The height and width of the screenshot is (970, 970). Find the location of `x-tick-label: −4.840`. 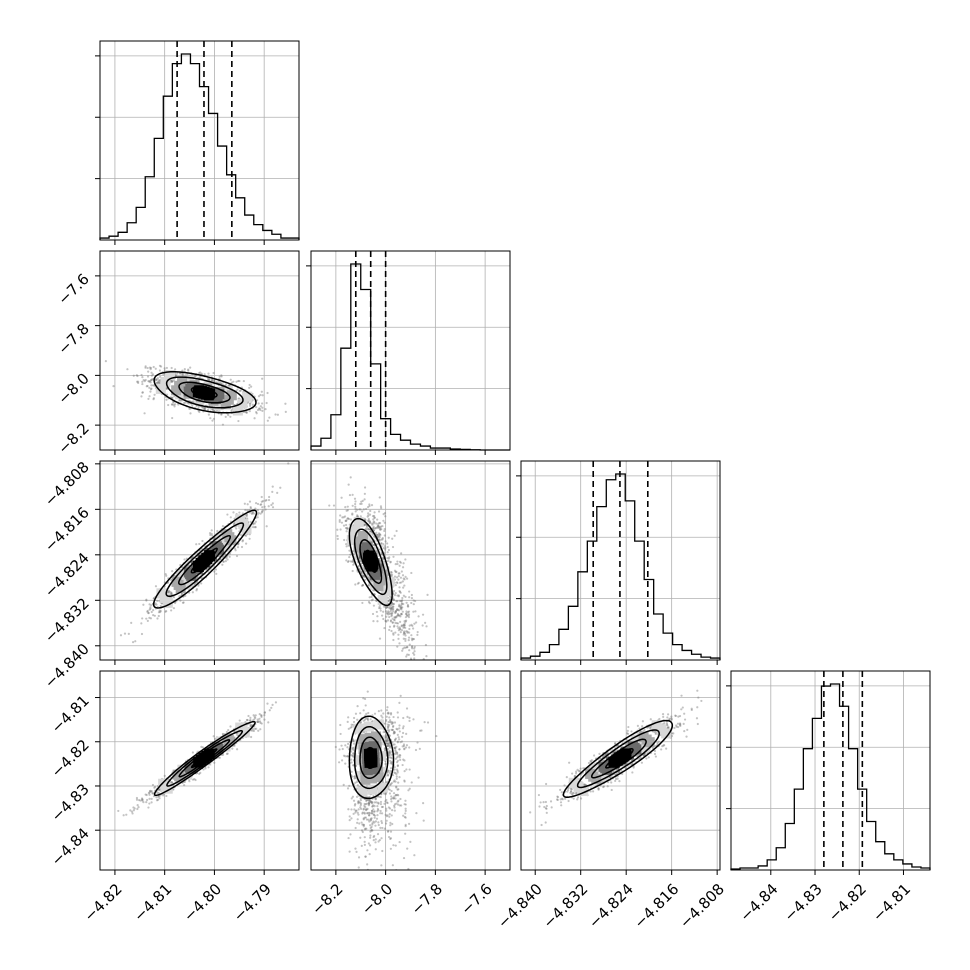

x-tick-label: −4.840 is located at coordinates (520, 906).